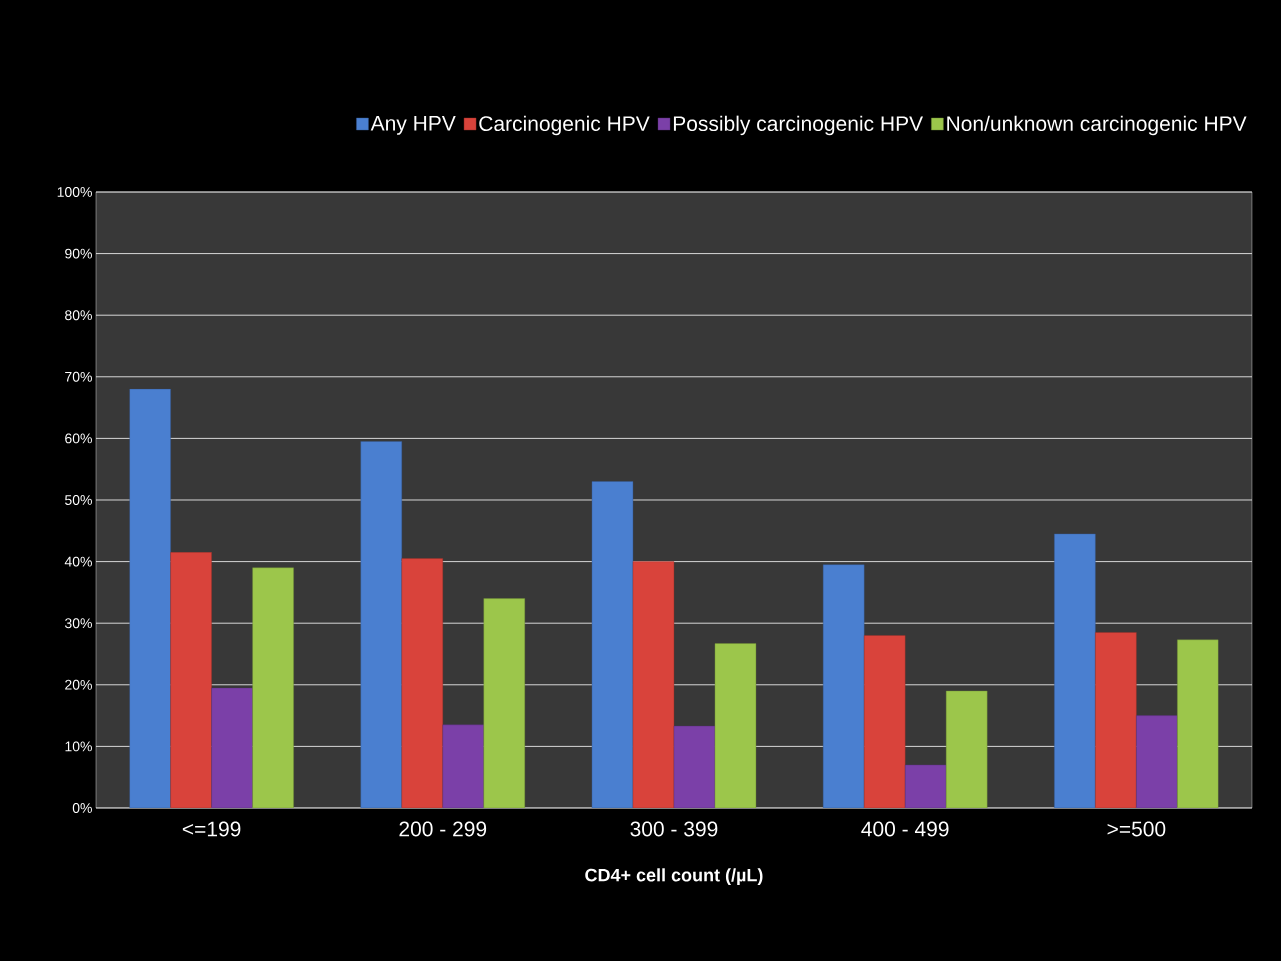 The image size is (1281, 961). I want to click on x-axis-title: CD4+ cell count (/µL), so click(674, 877).